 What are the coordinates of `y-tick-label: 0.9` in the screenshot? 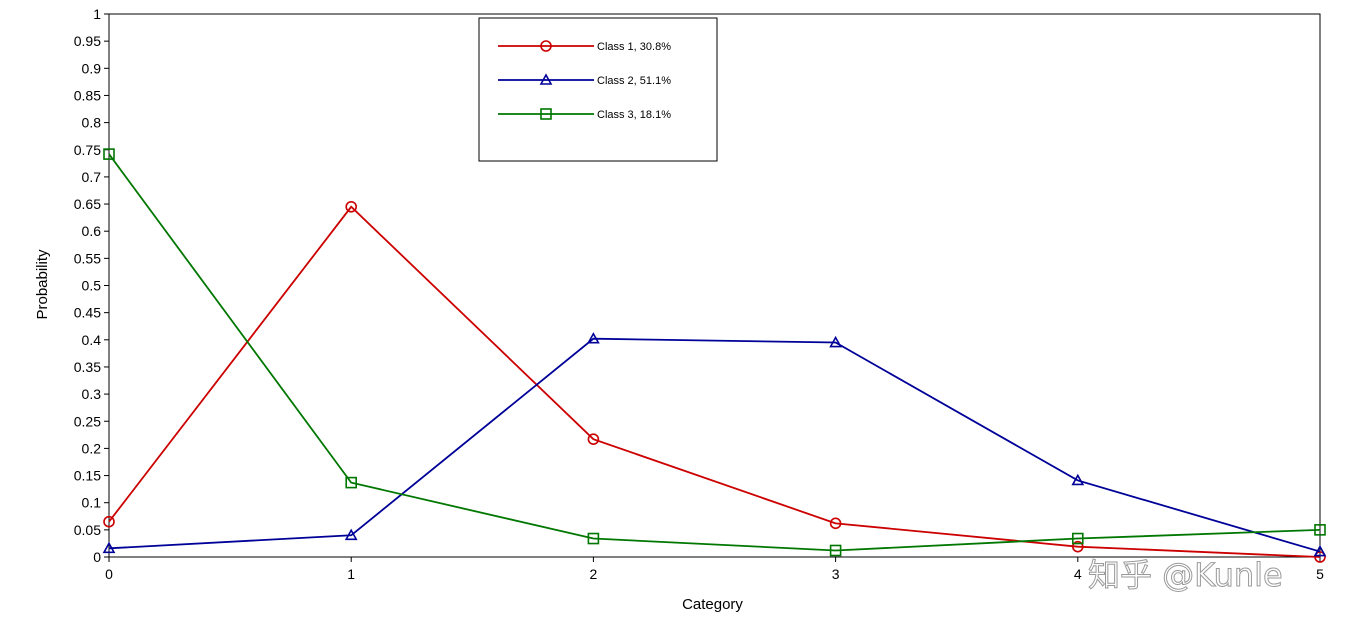 It's located at (92, 68).